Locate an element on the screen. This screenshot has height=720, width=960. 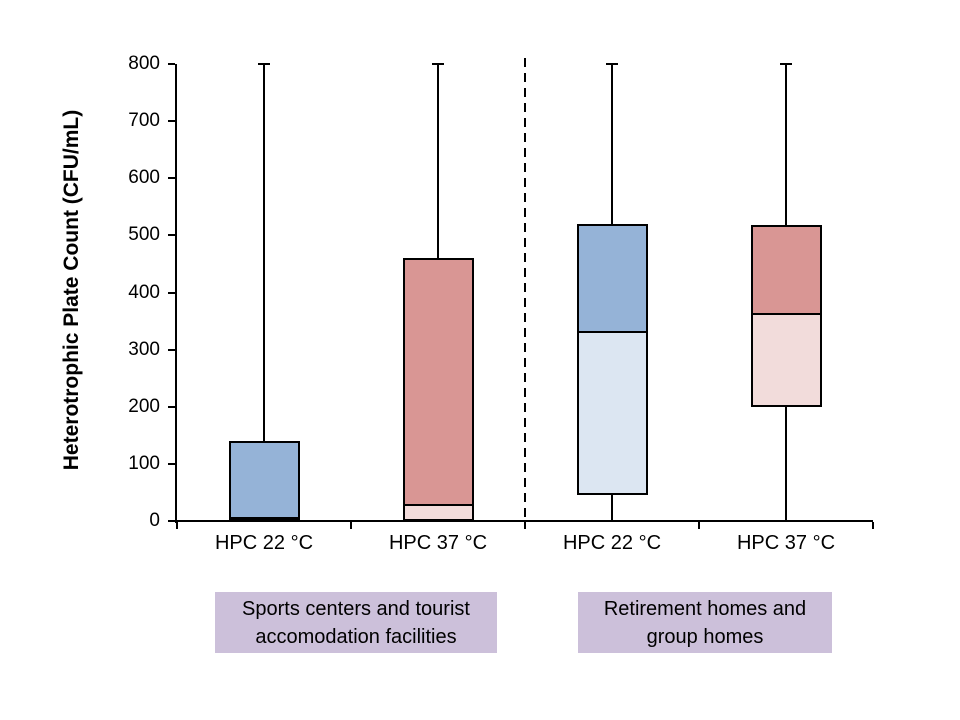
group-label-line2: accomodation facilities is located at coordinates (356, 636).